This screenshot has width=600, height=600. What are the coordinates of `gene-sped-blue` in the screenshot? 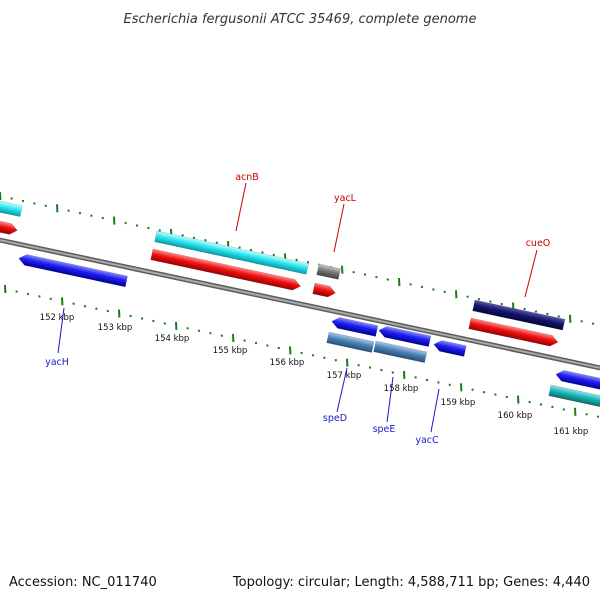 It's located at (355, 326).